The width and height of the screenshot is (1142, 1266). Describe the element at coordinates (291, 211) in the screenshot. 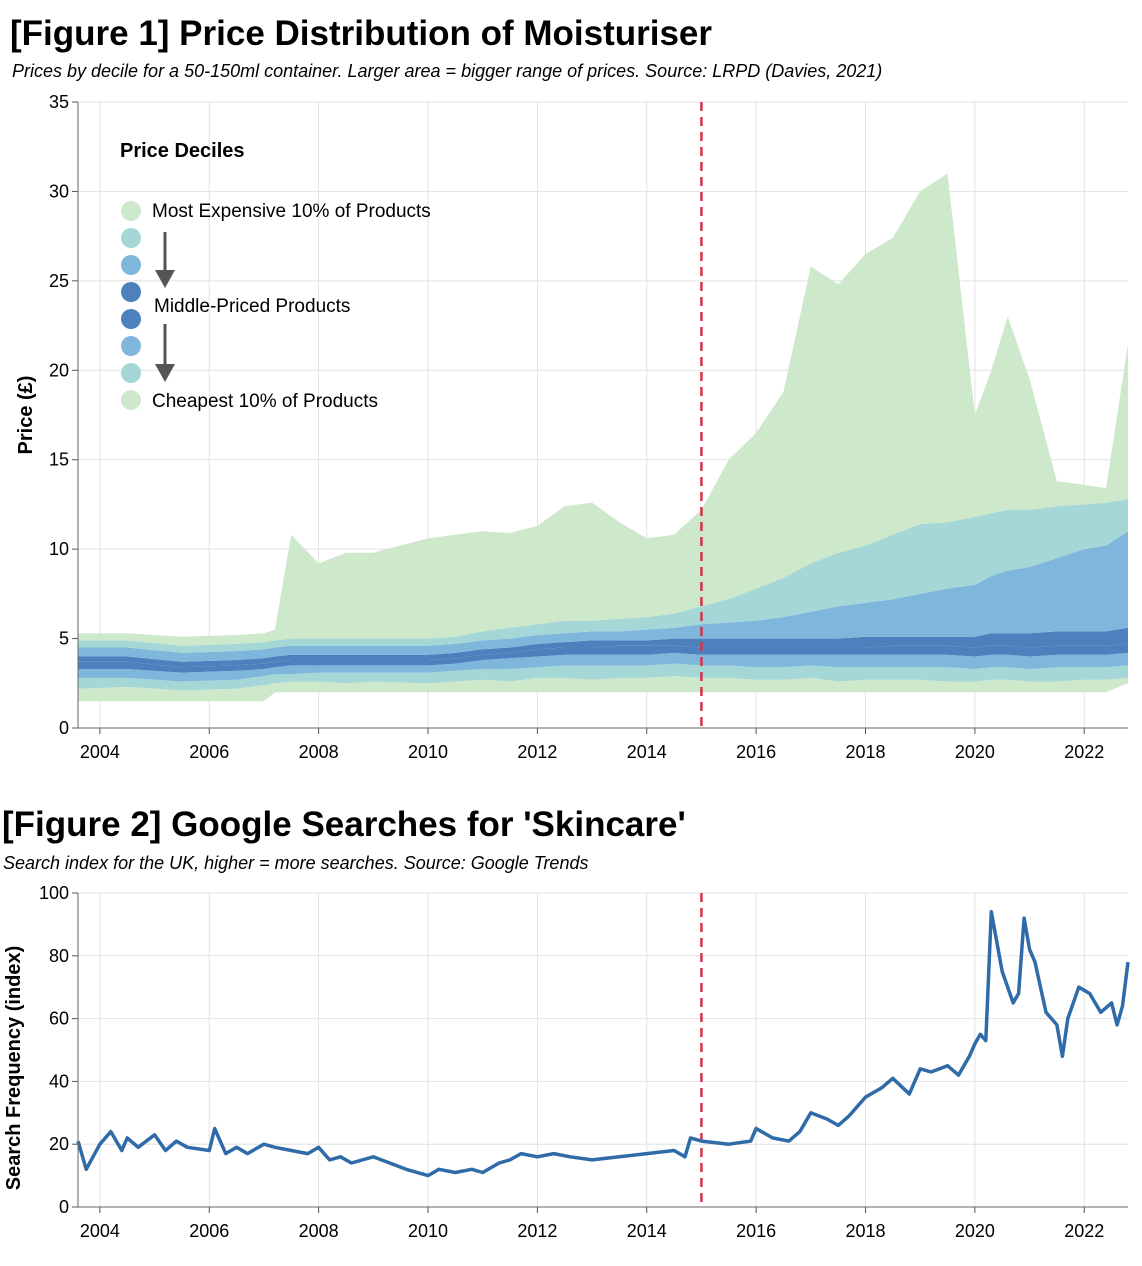

I see `legend-label-expensive: Most Expensive 10% of Products` at that location.